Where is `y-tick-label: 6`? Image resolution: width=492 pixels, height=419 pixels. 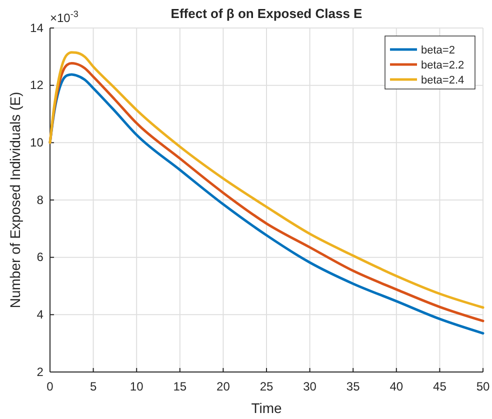 y-tick-label: 6 is located at coordinates (40, 257).